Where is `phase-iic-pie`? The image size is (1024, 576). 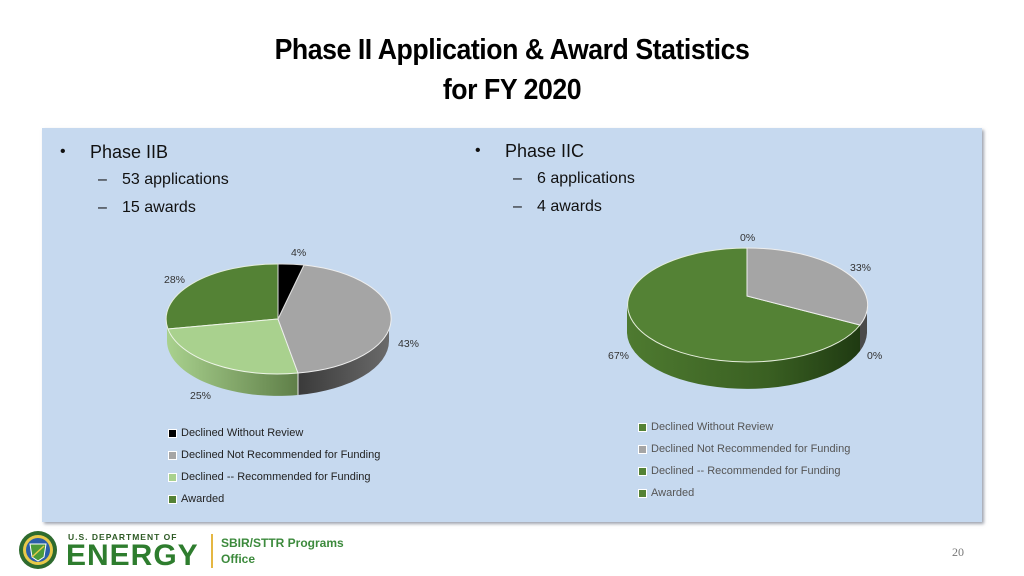
phase-iic-pie is located at coordinates (748, 318).